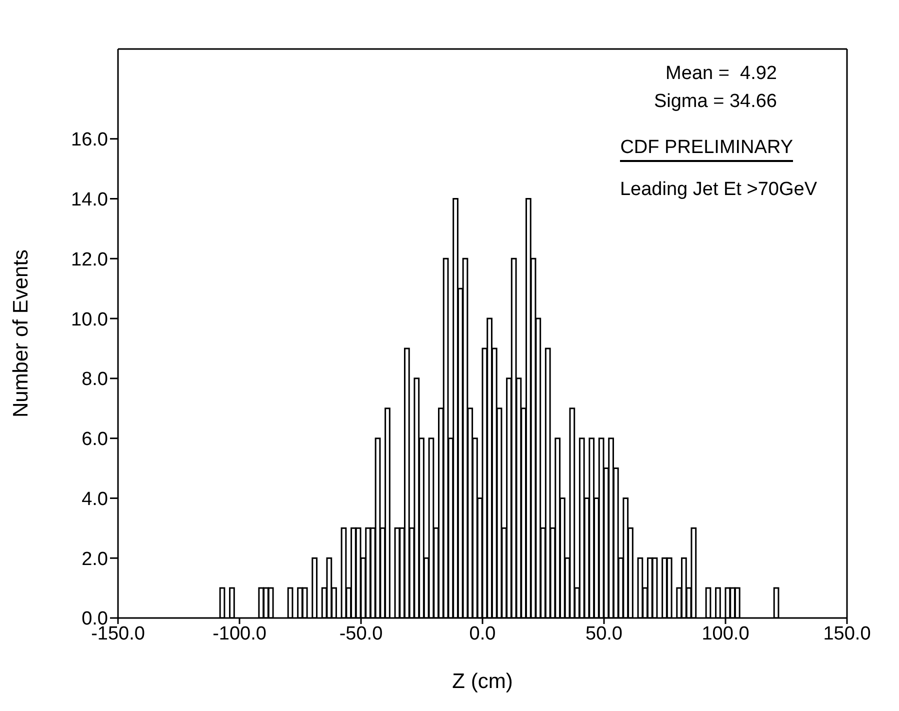  Describe the element at coordinates (482, 633) in the screenshot. I see `x-tick-label: 0.0` at that location.